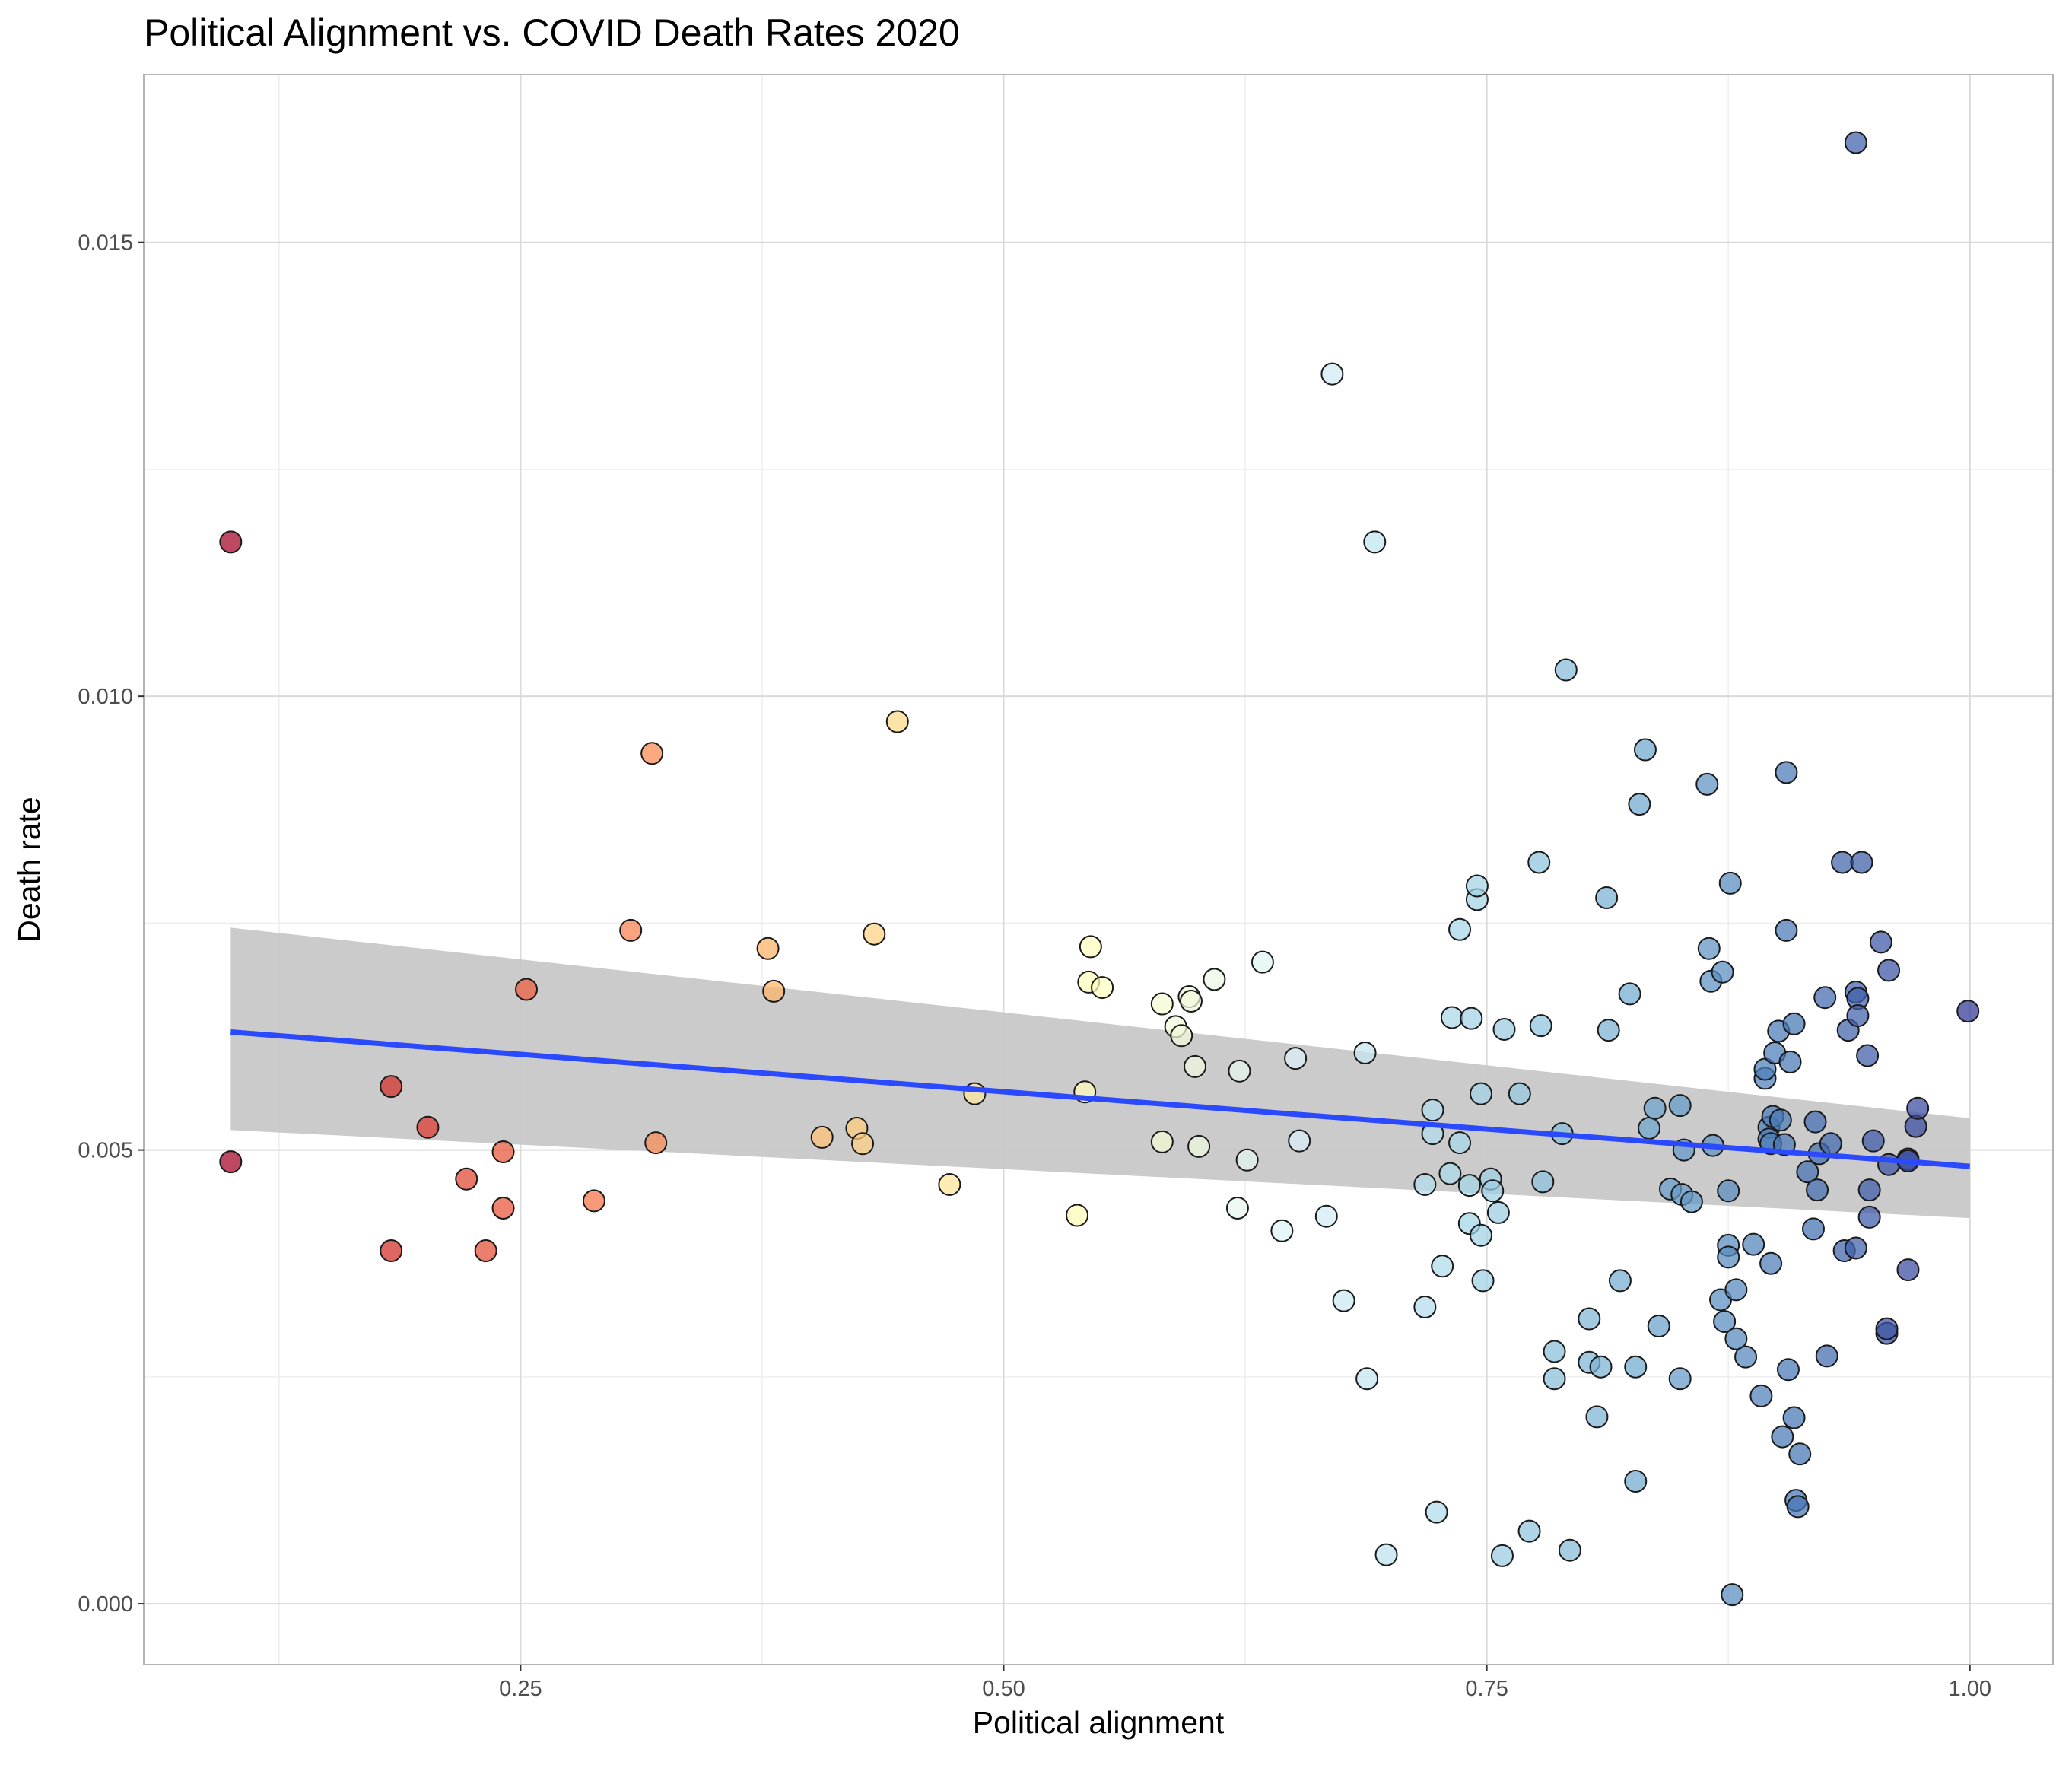  What do you see at coordinates (1003, 1689) in the screenshot?
I see `x-tick-label: 0.50` at bounding box center [1003, 1689].